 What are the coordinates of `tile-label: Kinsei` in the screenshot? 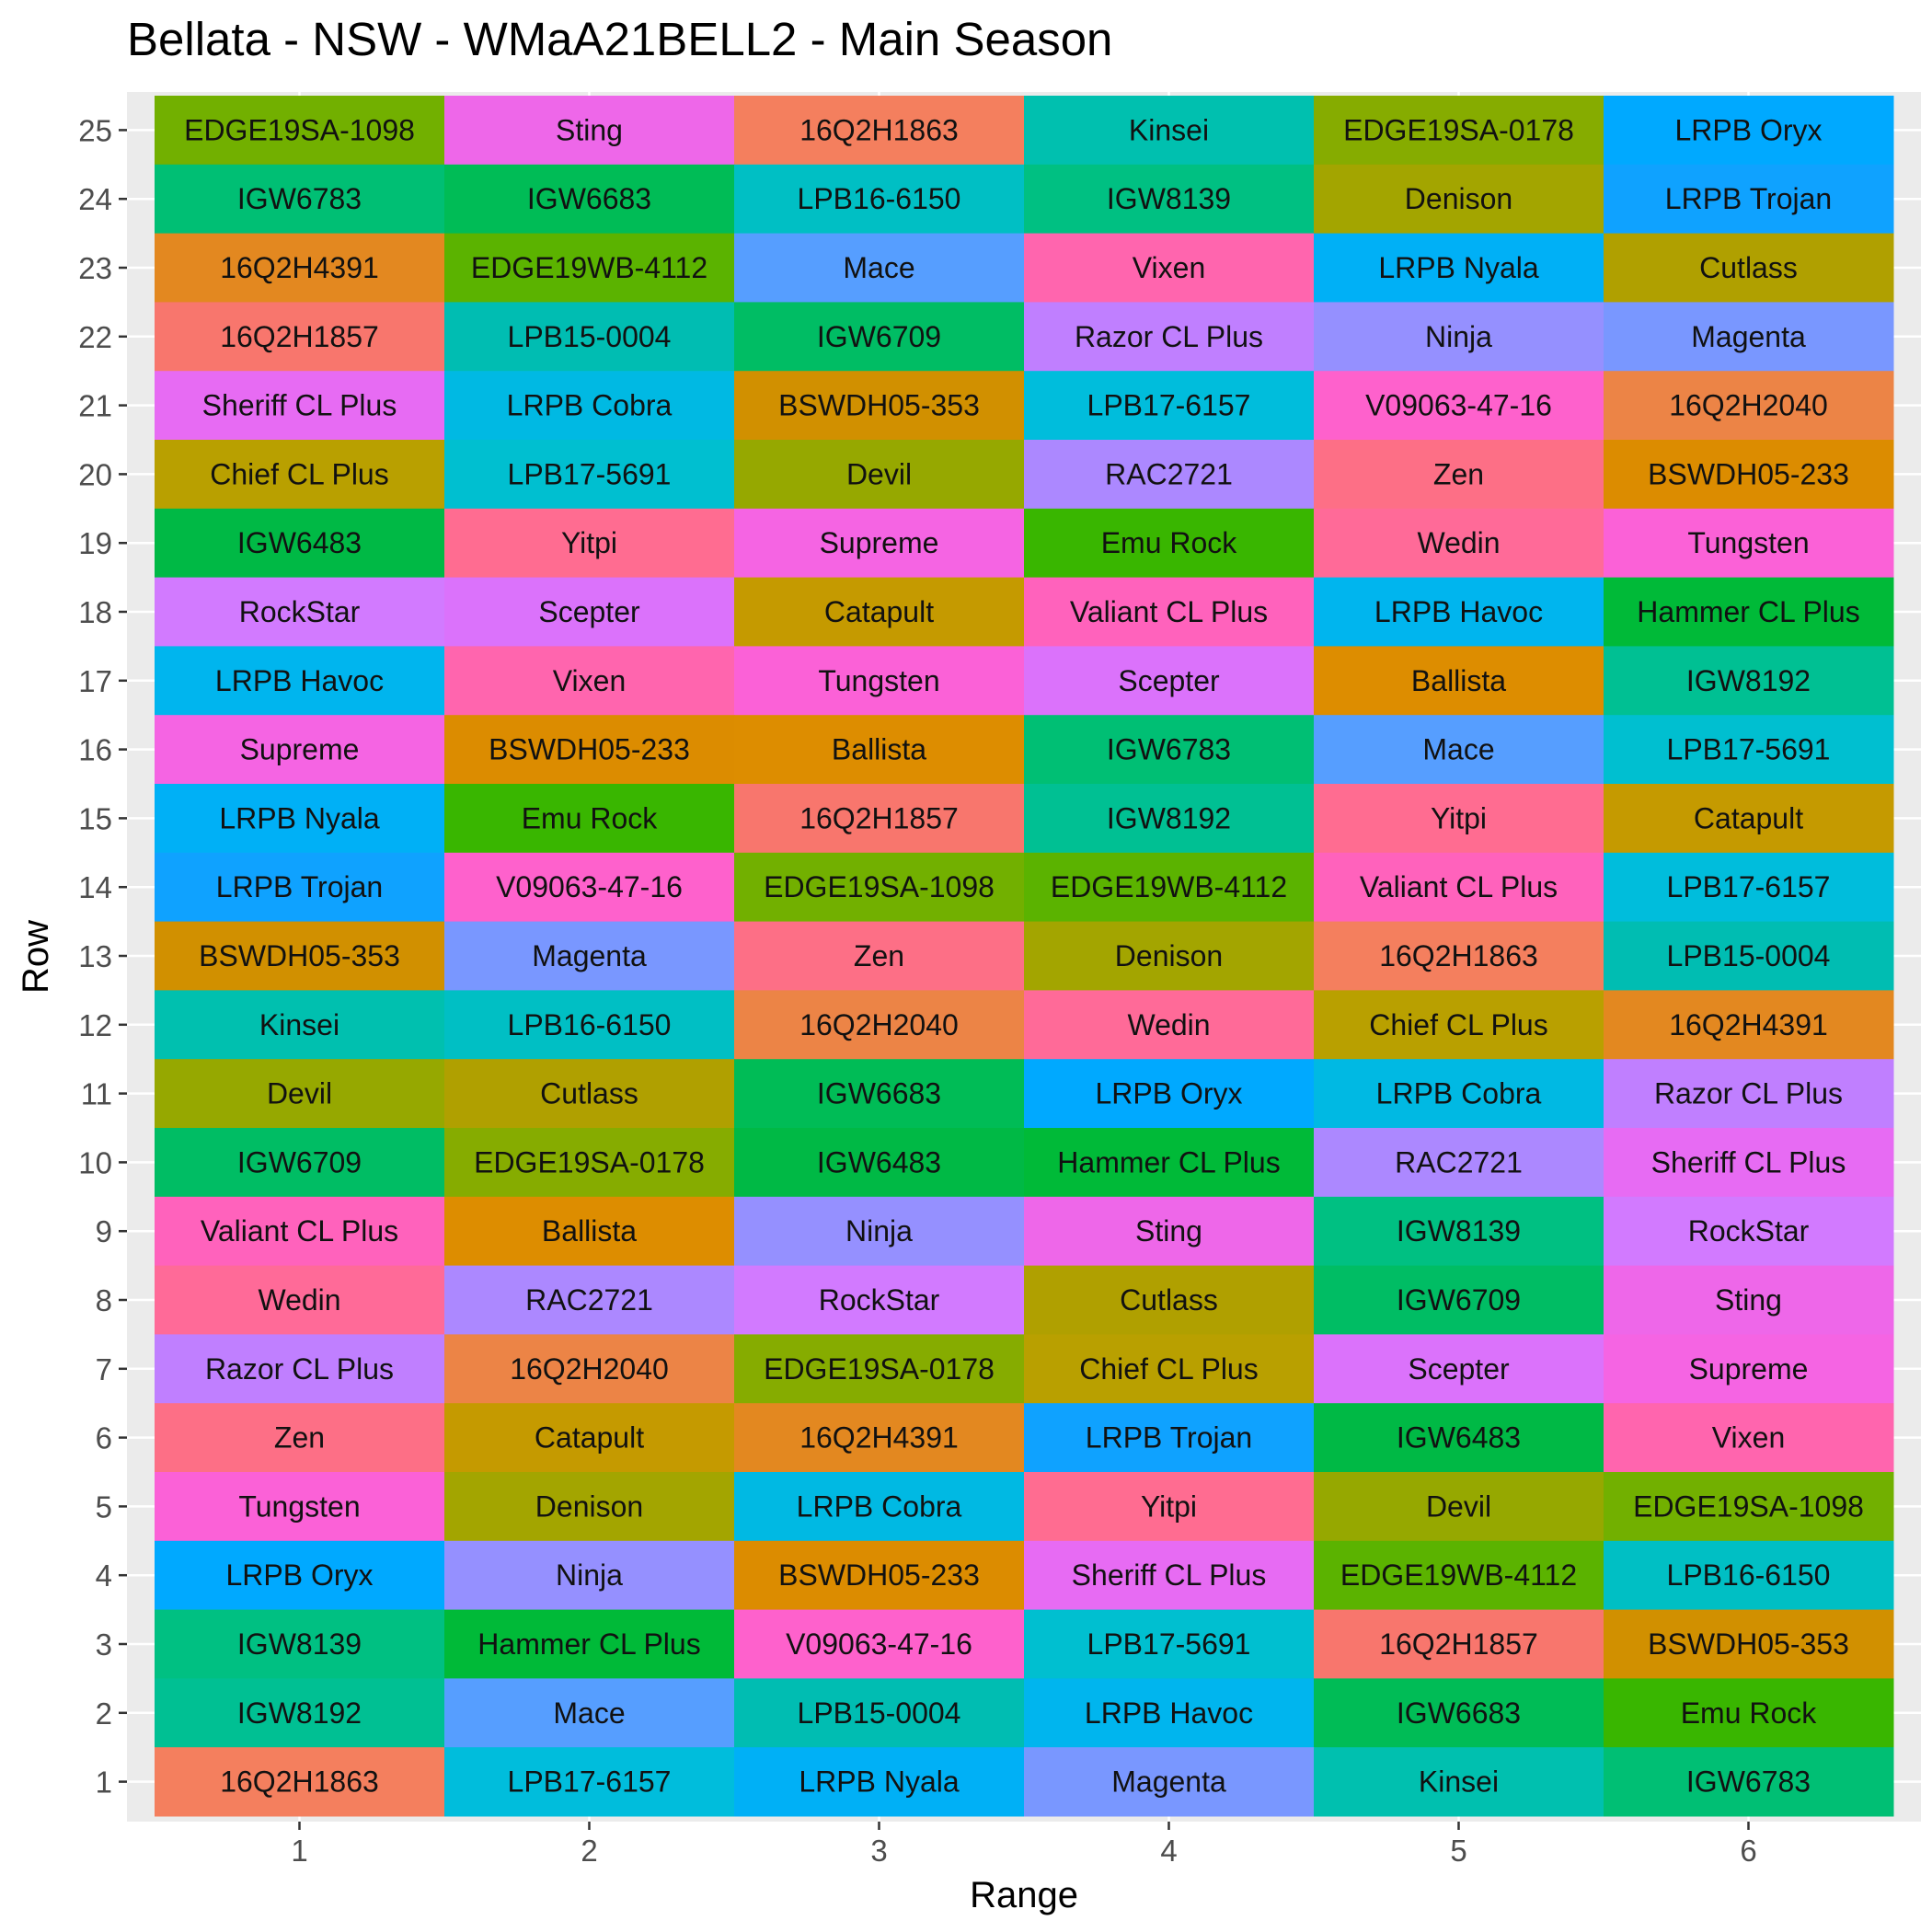 It's located at (1169, 129).